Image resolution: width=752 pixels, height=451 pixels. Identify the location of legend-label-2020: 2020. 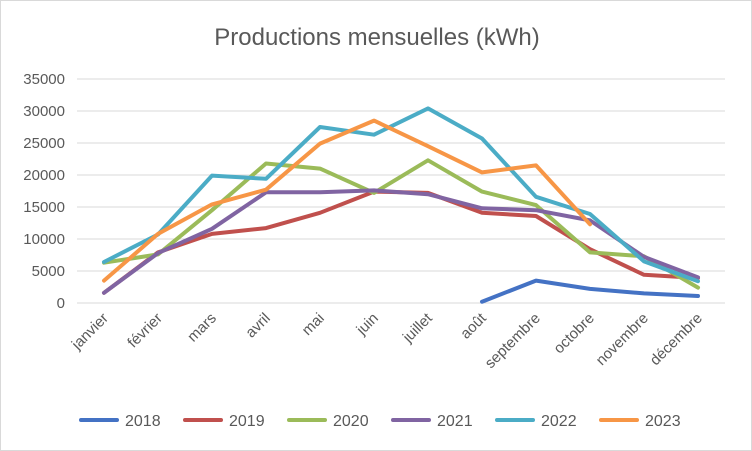
(351, 421).